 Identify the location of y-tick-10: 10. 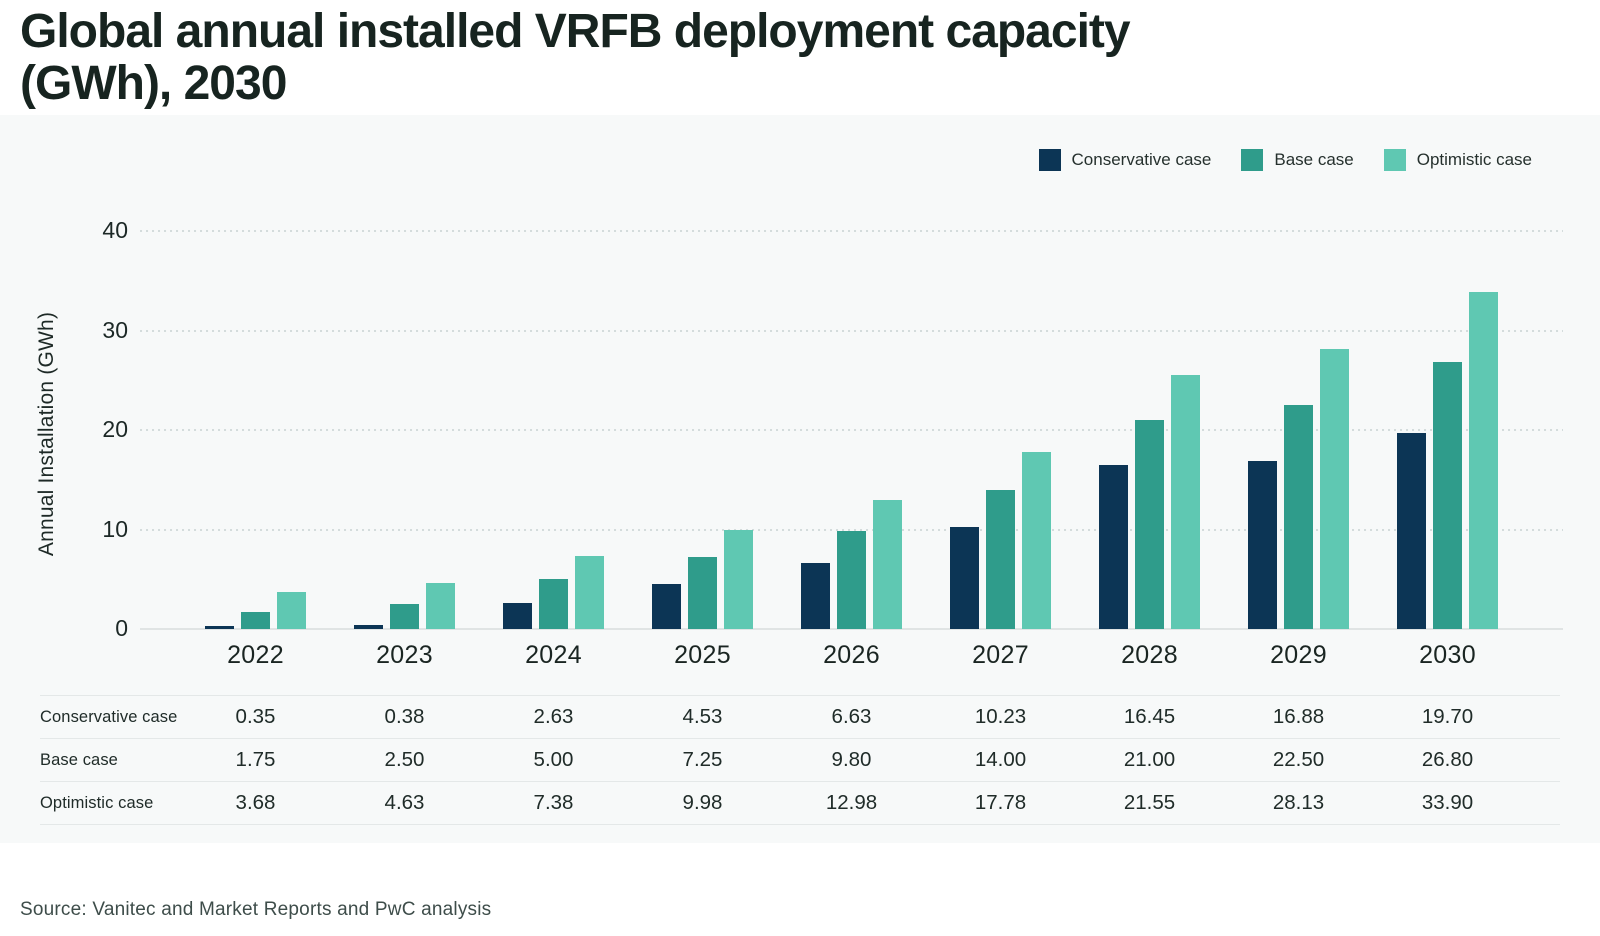
(115, 528).